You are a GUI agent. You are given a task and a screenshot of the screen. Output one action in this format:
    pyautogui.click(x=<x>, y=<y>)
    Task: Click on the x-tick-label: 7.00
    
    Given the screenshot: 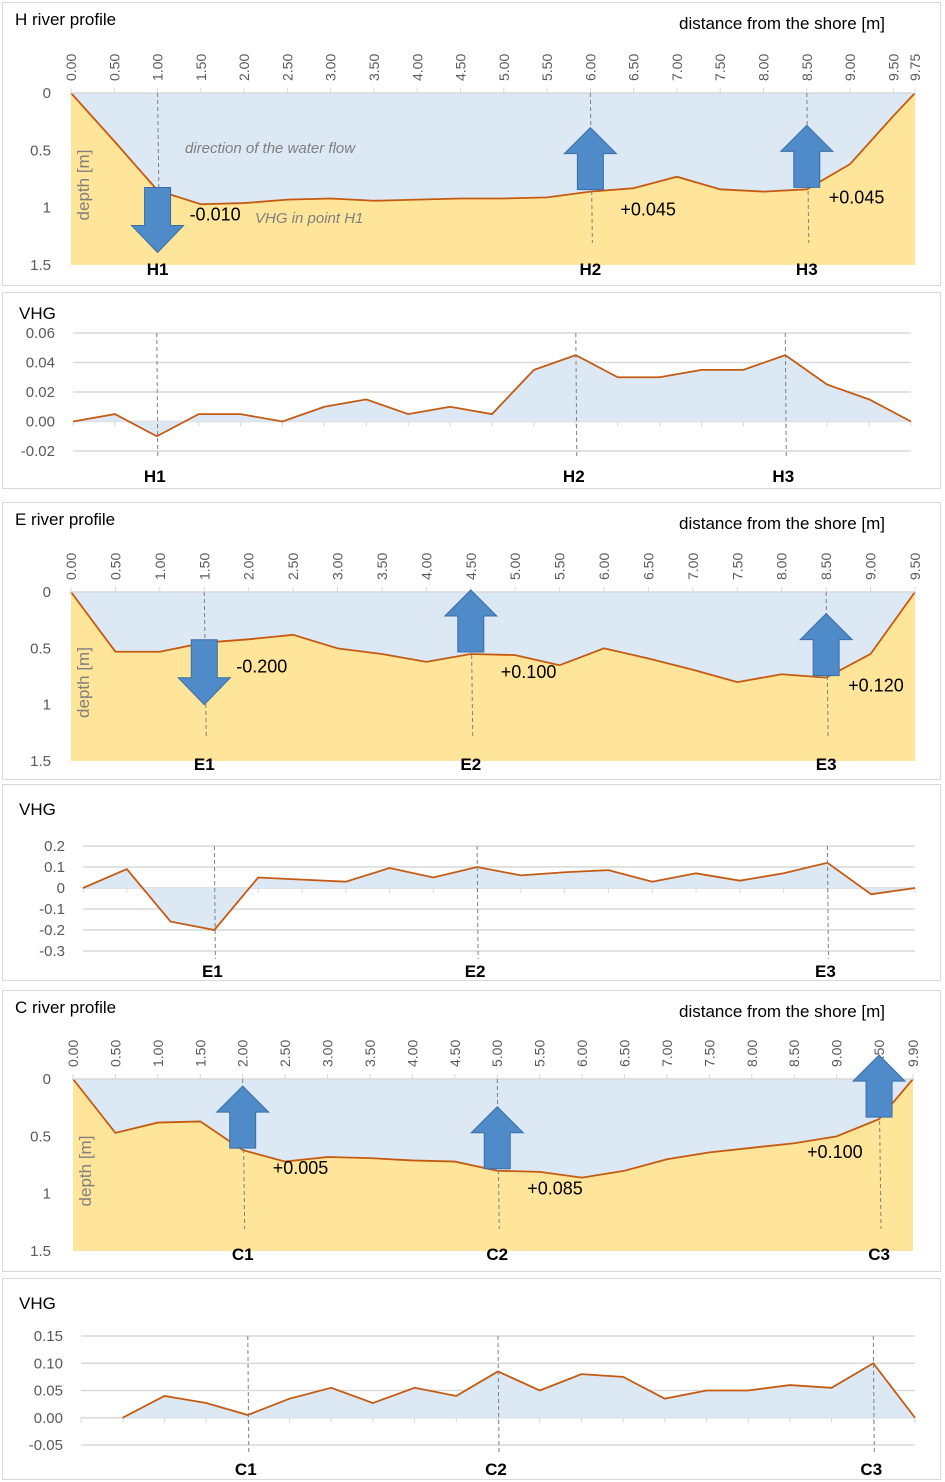 What is the action you would take?
    pyautogui.click(x=667, y=1053)
    